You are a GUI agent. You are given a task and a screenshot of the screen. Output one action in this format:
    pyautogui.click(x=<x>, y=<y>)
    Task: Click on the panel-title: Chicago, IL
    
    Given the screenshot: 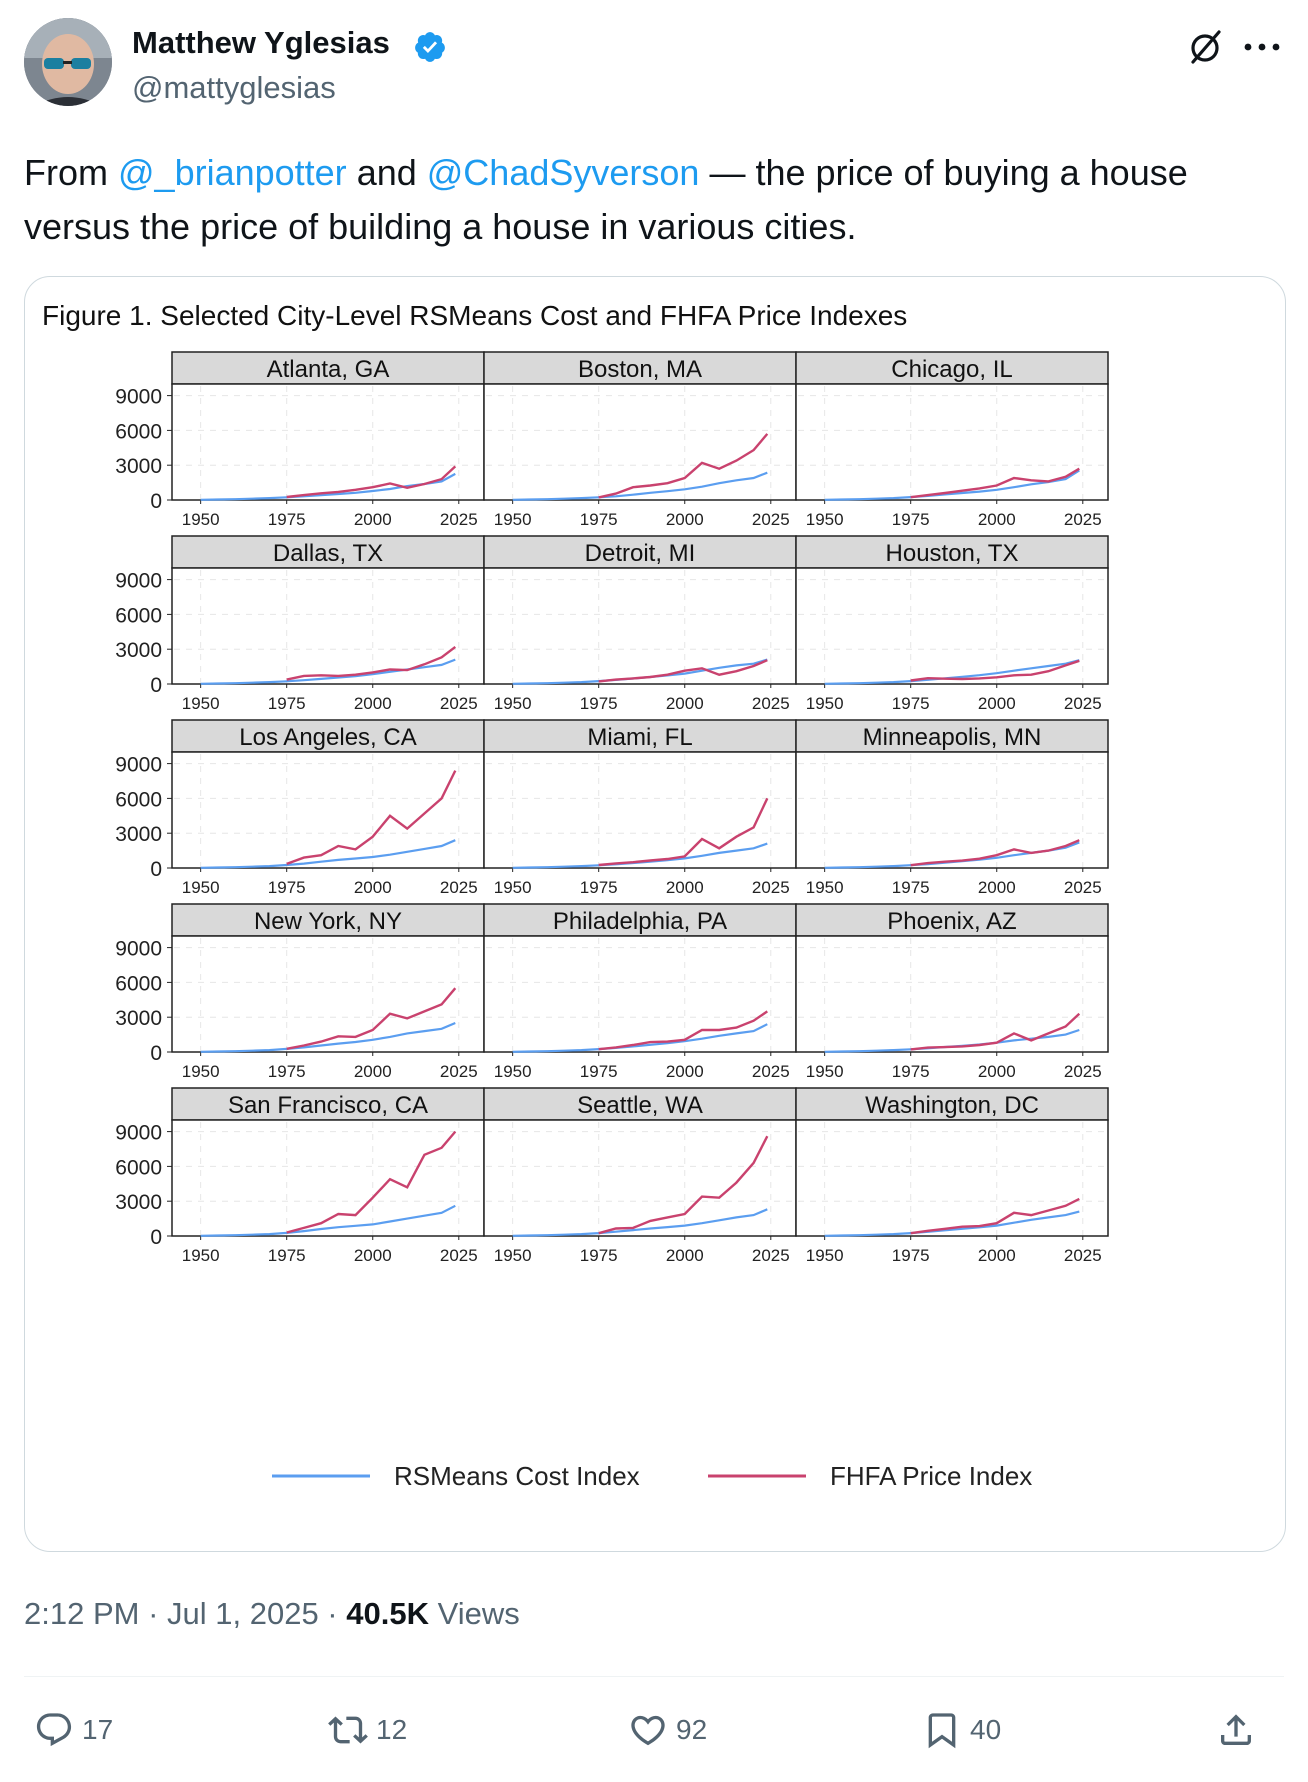 What is the action you would take?
    pyautogui.click(x=951, y=369)
    